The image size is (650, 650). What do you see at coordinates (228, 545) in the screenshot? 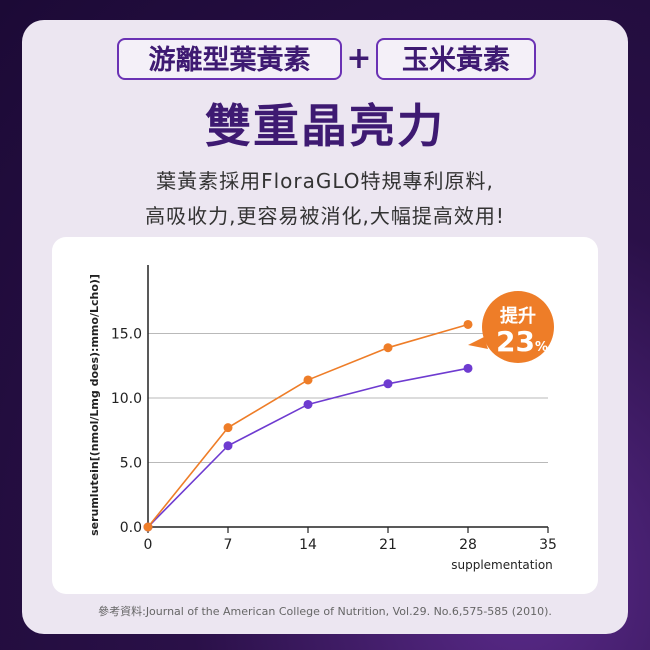
I see `x-tick-label: 7` at bounding box center [228, 545].